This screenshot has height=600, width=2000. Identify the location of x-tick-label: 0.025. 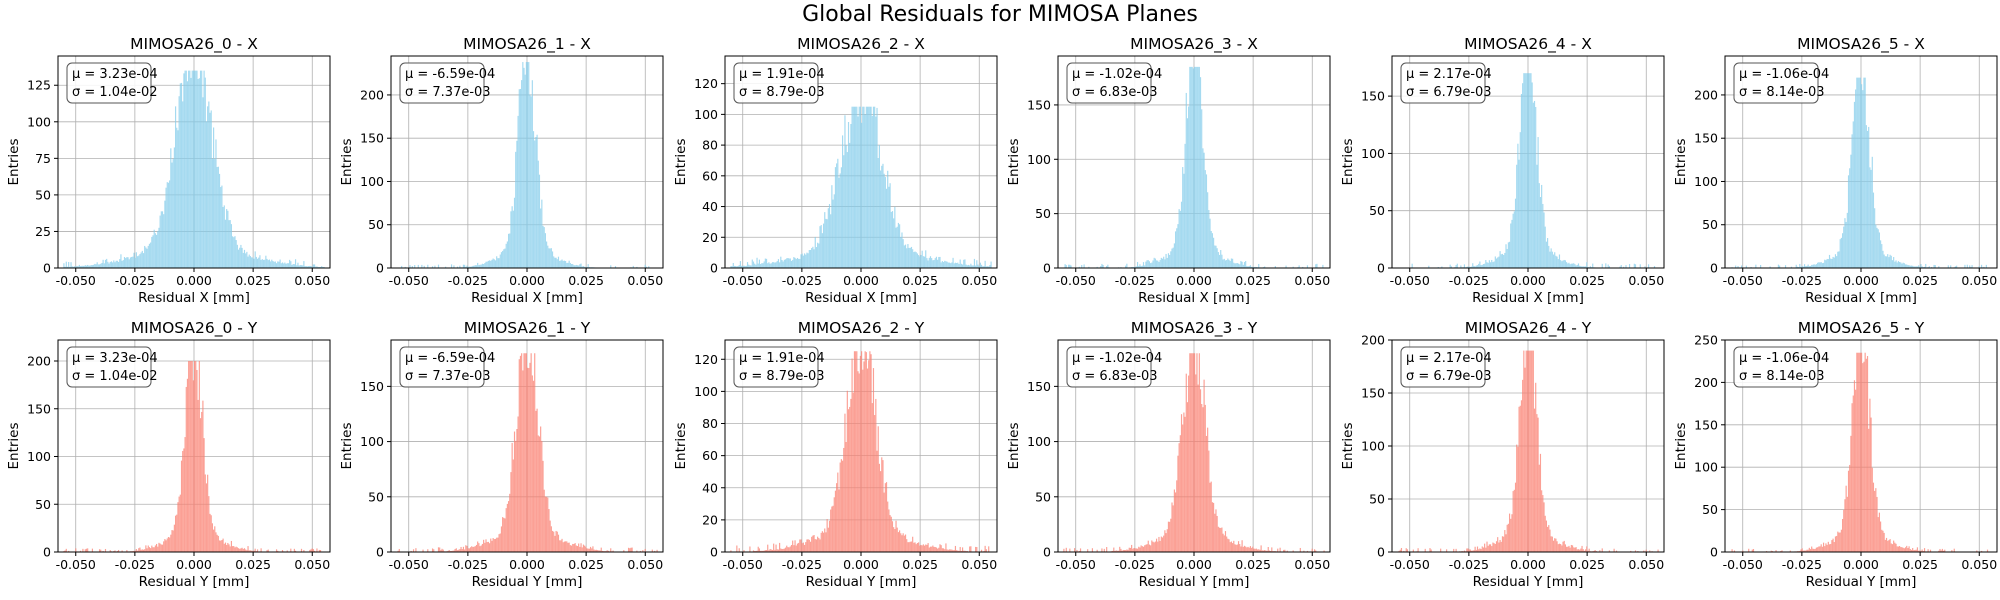
(920, 564).